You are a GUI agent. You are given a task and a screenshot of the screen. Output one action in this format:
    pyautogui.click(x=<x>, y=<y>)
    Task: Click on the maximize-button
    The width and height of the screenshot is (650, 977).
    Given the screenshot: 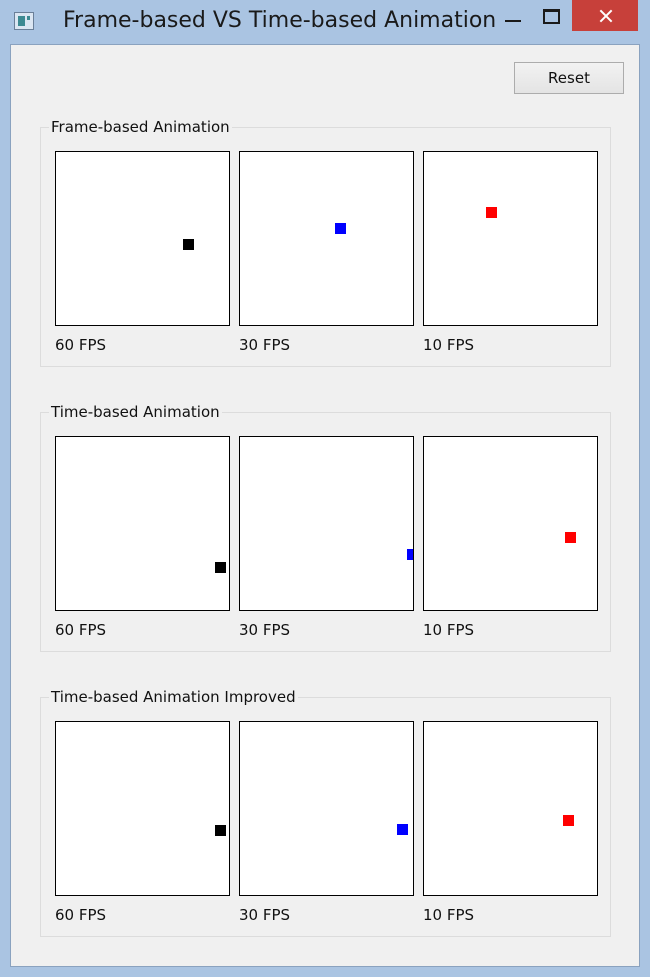 What is the action you would take?
    pyautogui.click(x=551, y=16)
    